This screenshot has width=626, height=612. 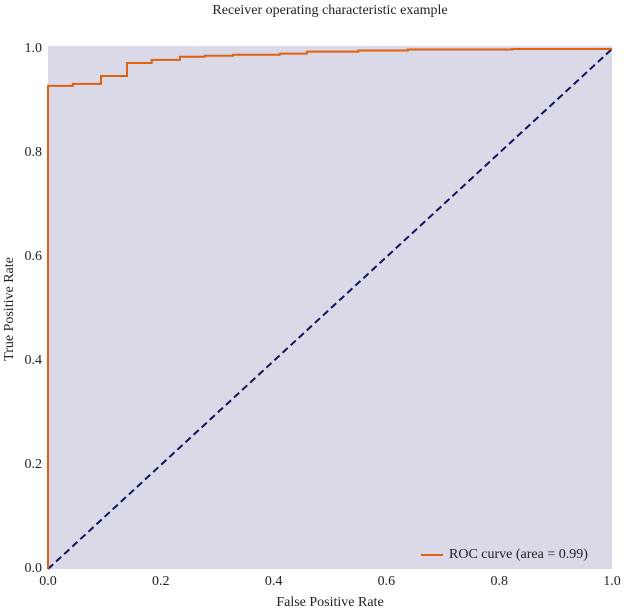 I want to click on y-tick-label: 0.6, so click(x=34, y=256).